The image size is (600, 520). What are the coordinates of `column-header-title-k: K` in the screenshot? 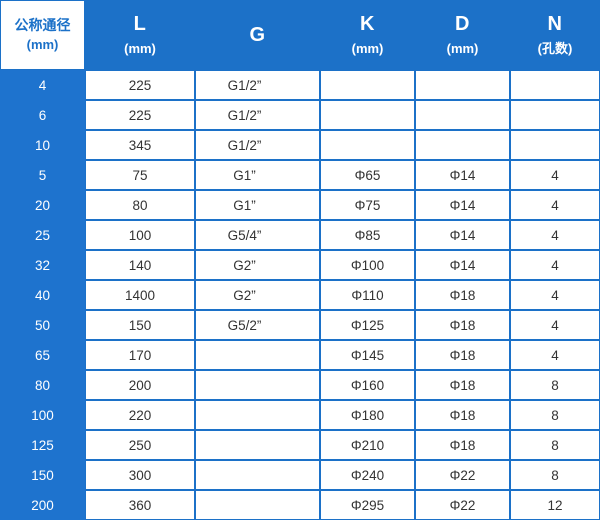 It's located at (367, 24).